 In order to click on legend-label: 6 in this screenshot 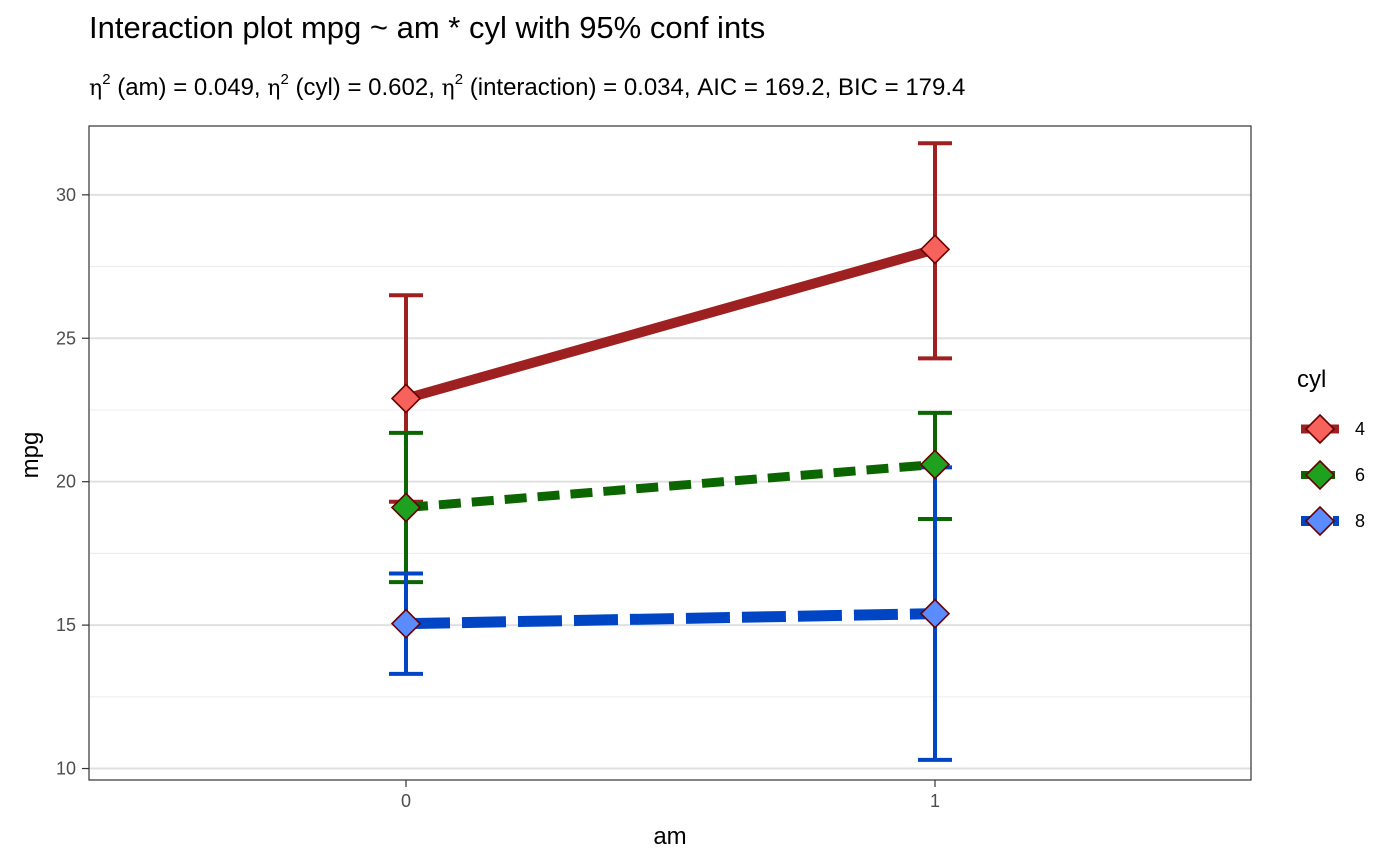, I will do `click(1360, 475)`.